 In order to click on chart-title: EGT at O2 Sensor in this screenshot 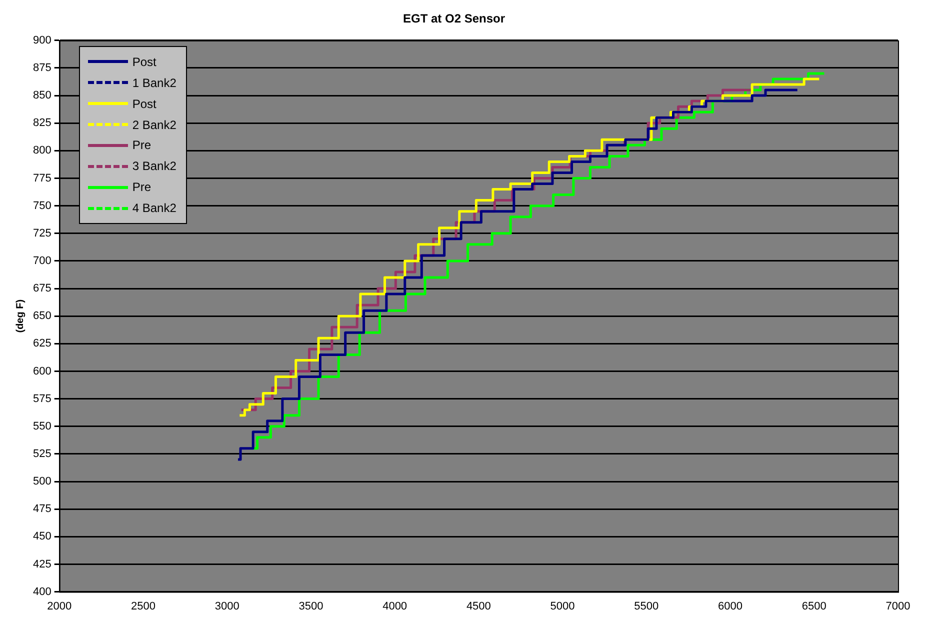, I will do `click(454, 19)`.